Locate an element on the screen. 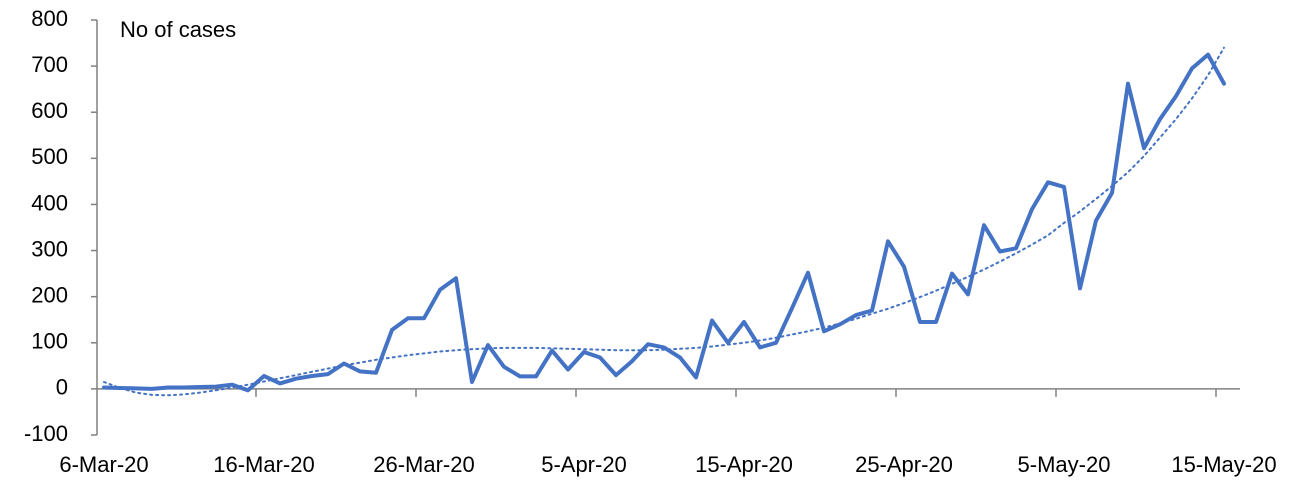 The height and width of the screenshot is (486, 1303). y-tick-label: 100 is located at coordinates (49, 341).